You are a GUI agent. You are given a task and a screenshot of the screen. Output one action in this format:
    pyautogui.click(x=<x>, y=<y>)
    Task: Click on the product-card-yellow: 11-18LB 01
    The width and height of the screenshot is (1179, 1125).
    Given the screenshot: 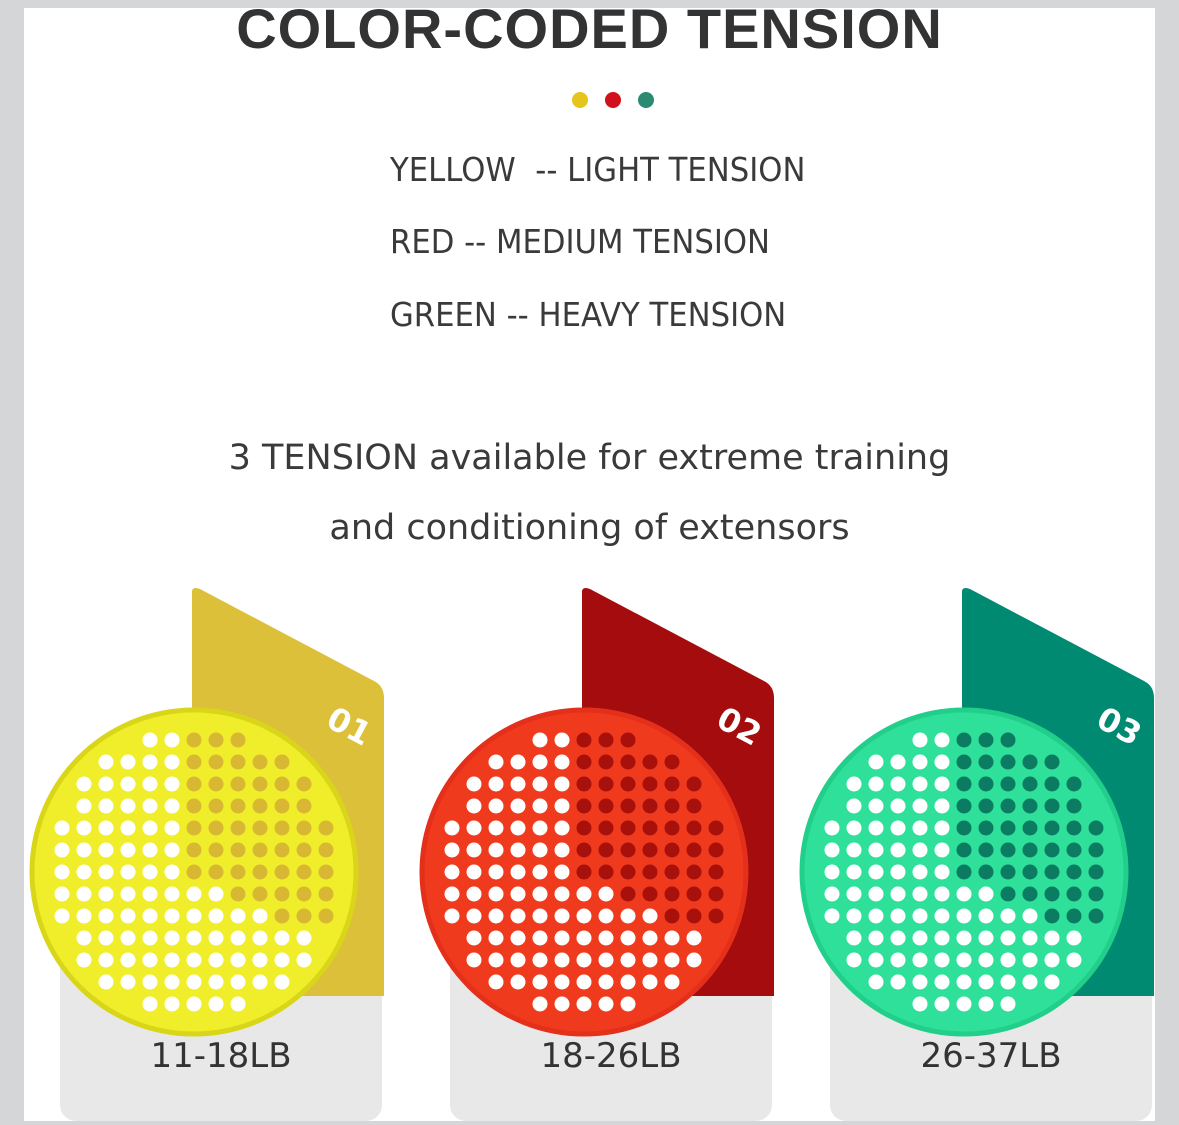 What is the action you would take?
    pyautogui.click(x=204, y=853)
    